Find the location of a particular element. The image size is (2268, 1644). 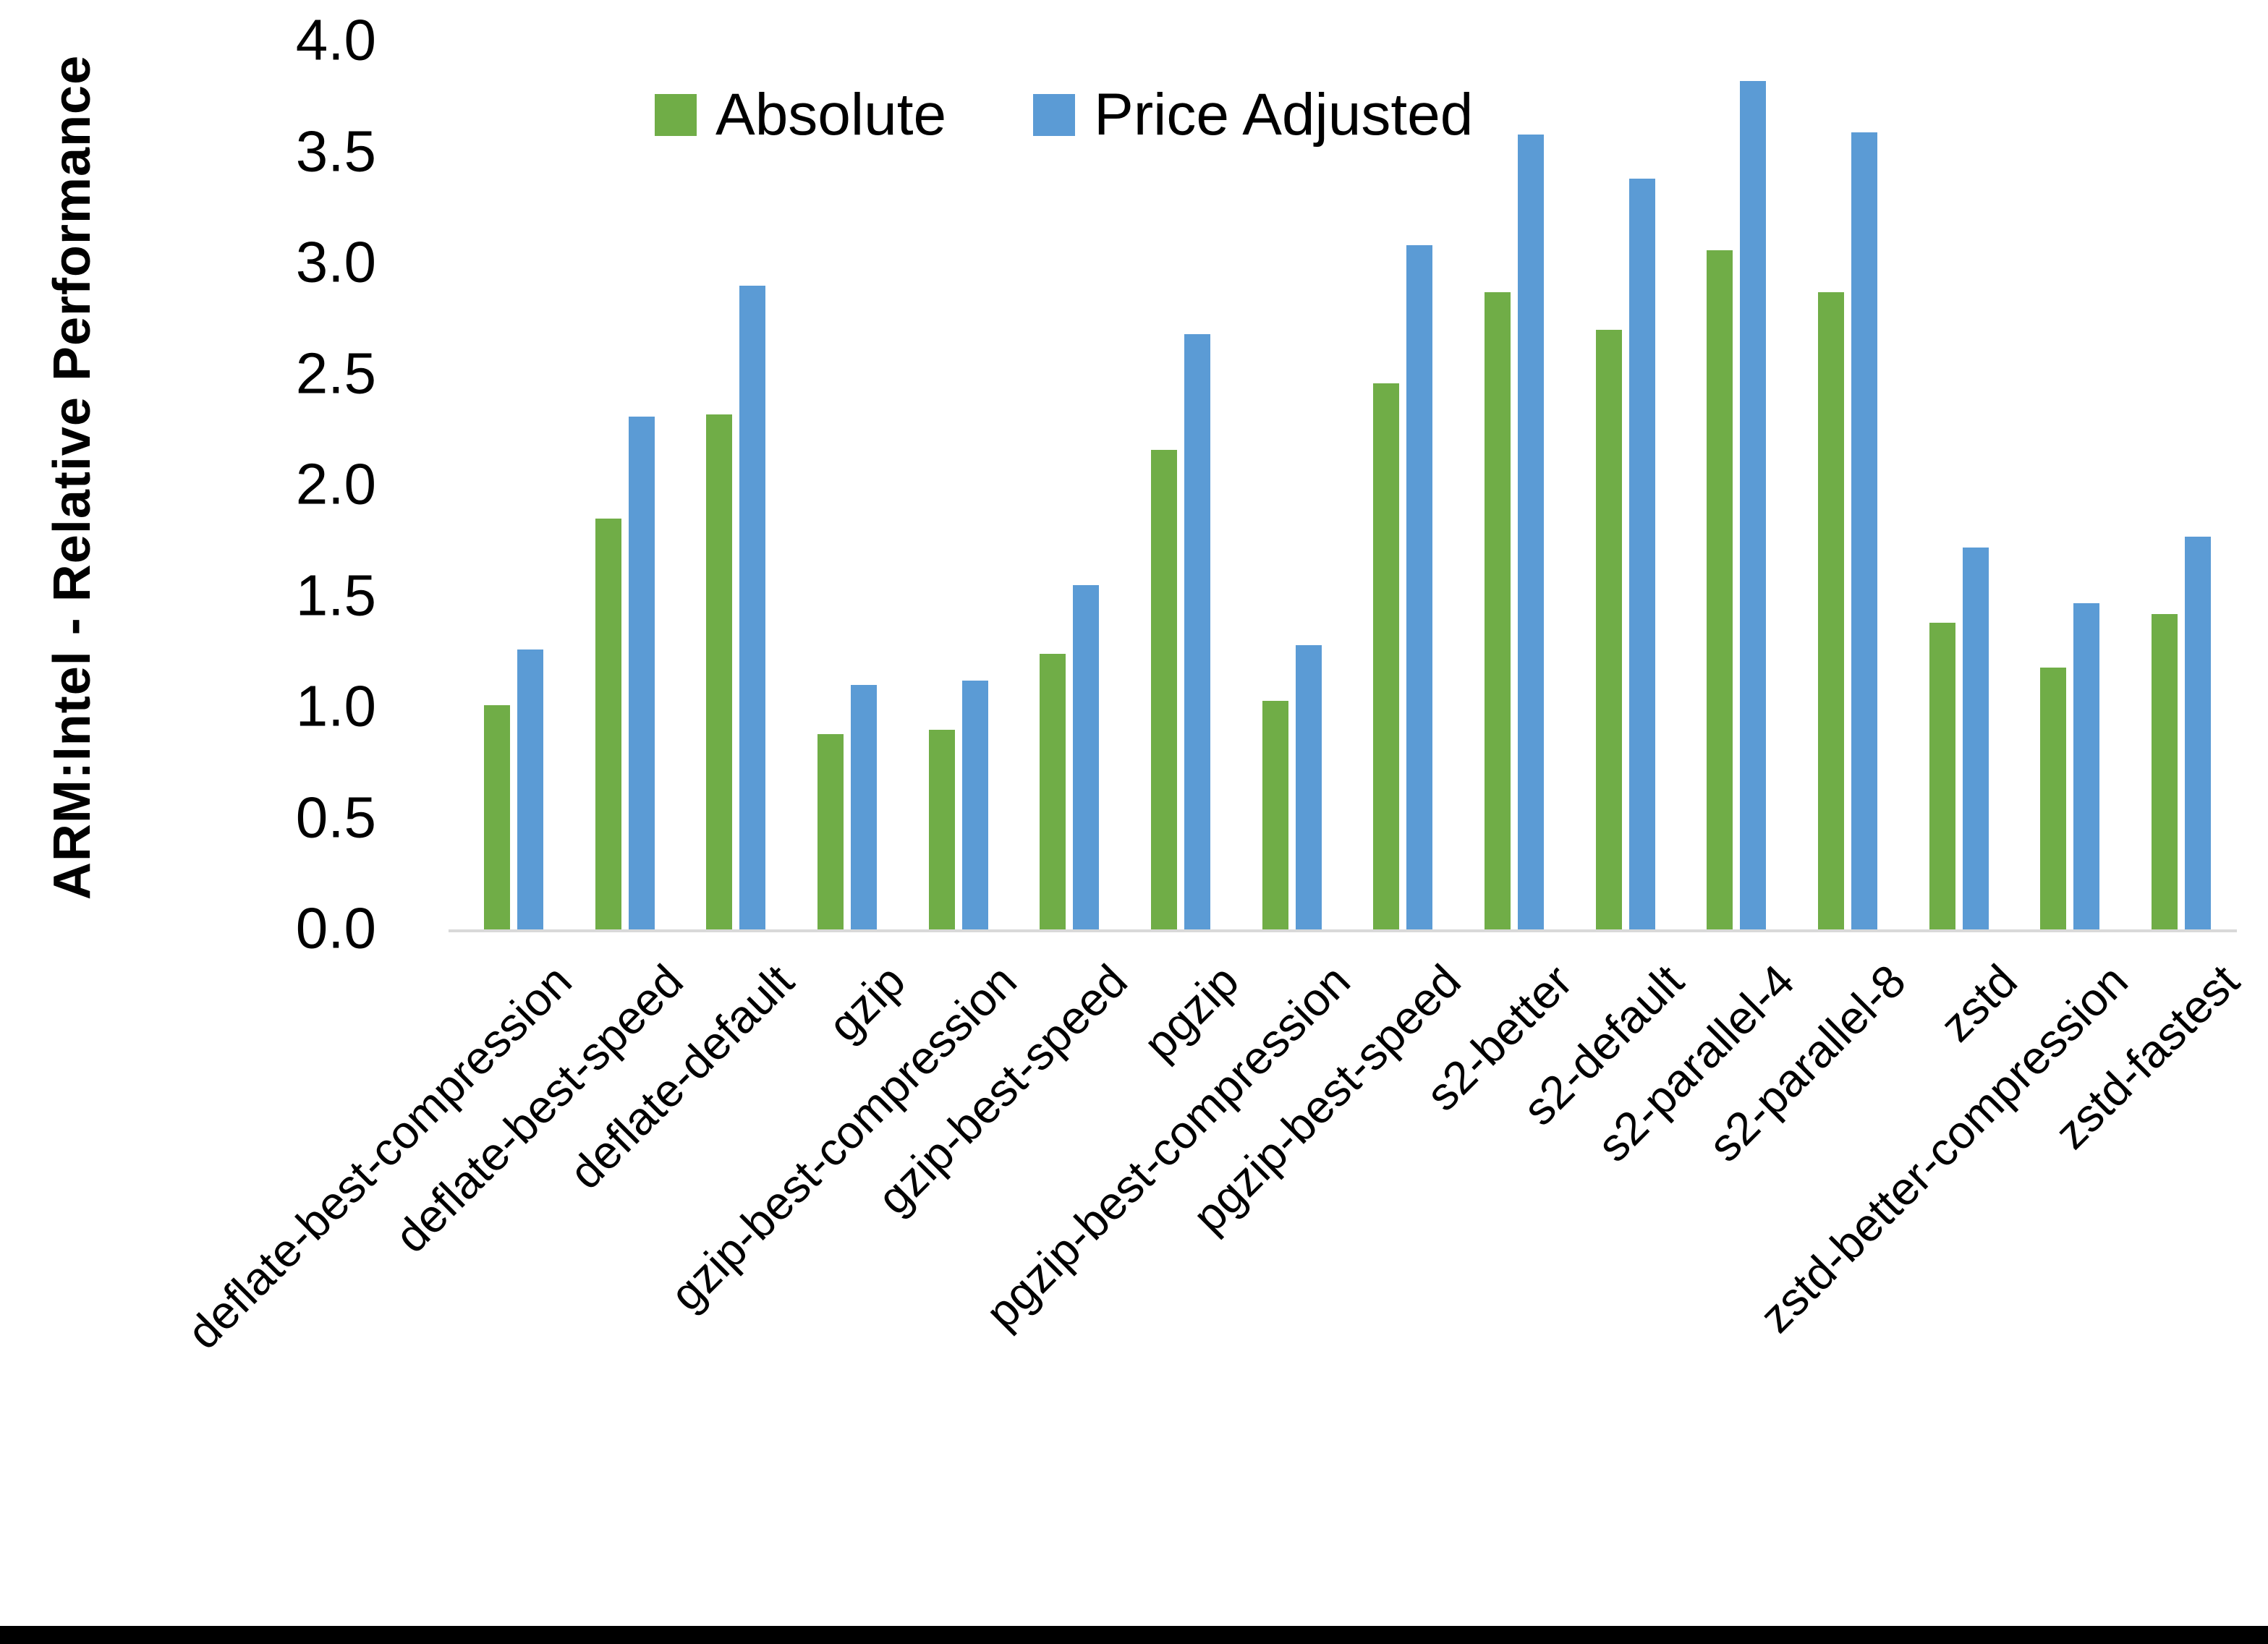

legend-item-price-adjusted: Price Adjusted is located at coordinates (1253, 115).